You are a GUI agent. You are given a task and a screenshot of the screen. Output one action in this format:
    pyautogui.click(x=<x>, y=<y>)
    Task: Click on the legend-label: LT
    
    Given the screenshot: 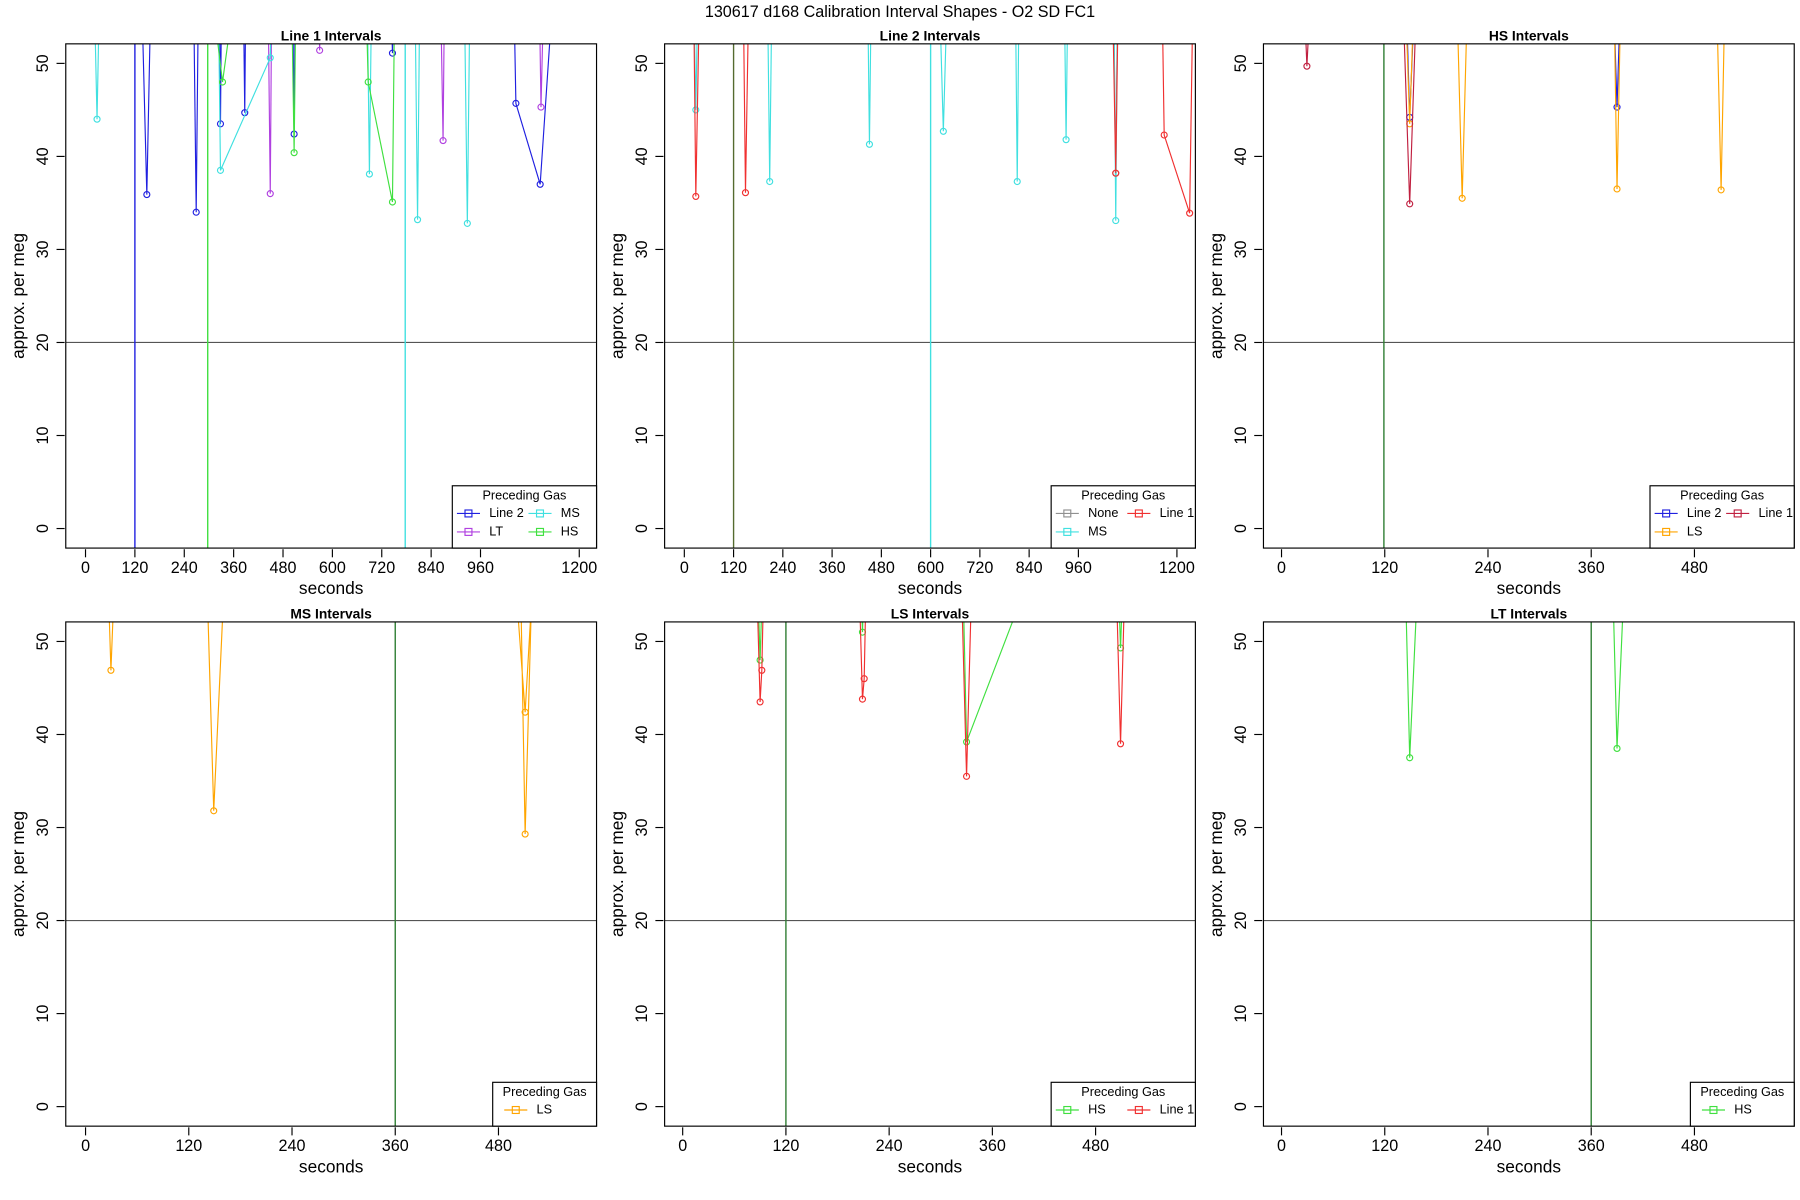 What is the action you would take?
    pyautogui.click(x=496, y=531)
    